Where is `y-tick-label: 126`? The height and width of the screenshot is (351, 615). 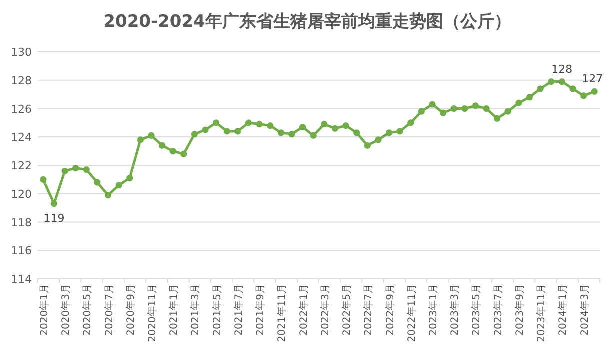 y-tick-label: 126 is located at coordinates (21, 109).